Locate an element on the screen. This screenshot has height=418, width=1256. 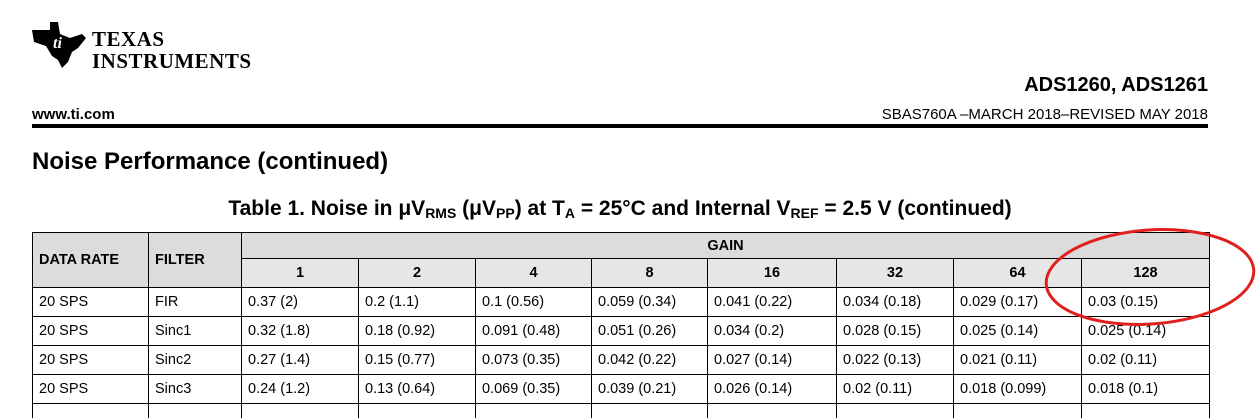
cell: 0.2 (1.1) is located at coordinates (417, 302).